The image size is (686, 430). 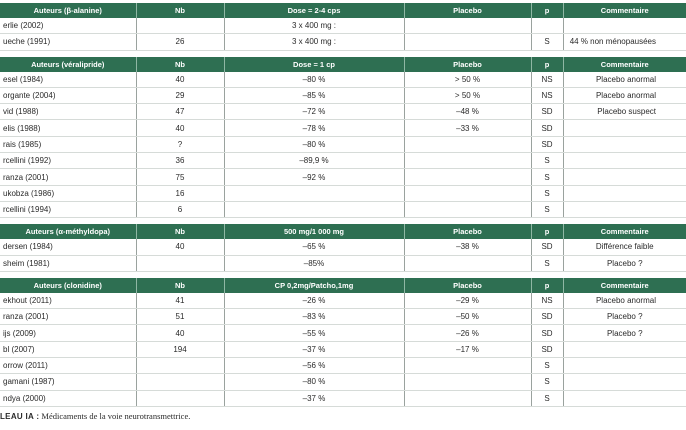 I want to click on table-row: gamani (1987) –80 % S, so click(x=343, y=382).